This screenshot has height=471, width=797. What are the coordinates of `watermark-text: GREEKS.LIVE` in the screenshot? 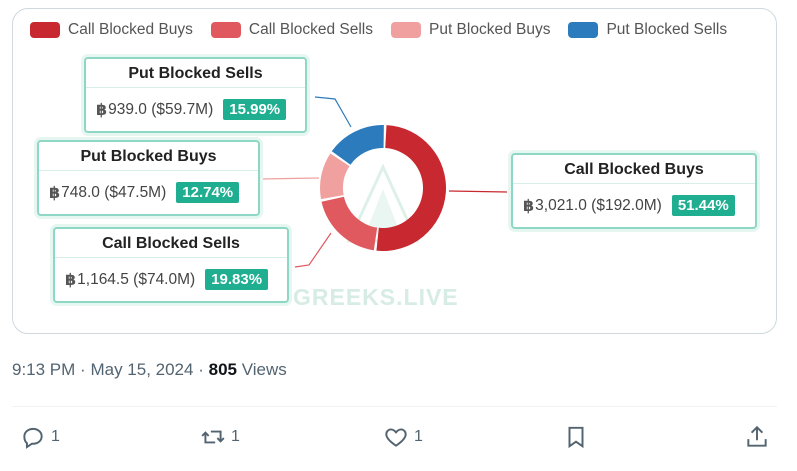 It's located at (376, 297).